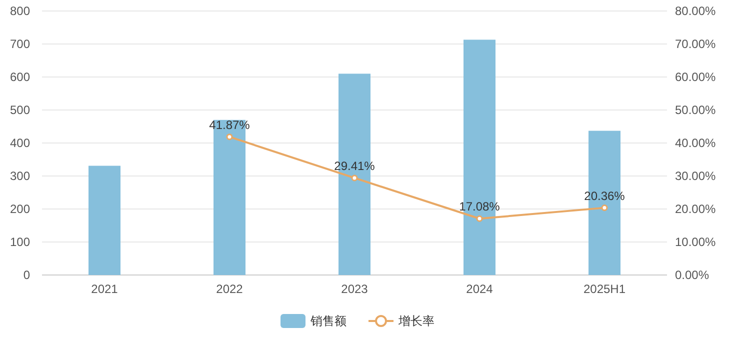 This screenshot has height=339, width=737. Describe the element at coordinates (695, 11) in the screenshot. I see `y2-tick-label: 80.00%` at that location.